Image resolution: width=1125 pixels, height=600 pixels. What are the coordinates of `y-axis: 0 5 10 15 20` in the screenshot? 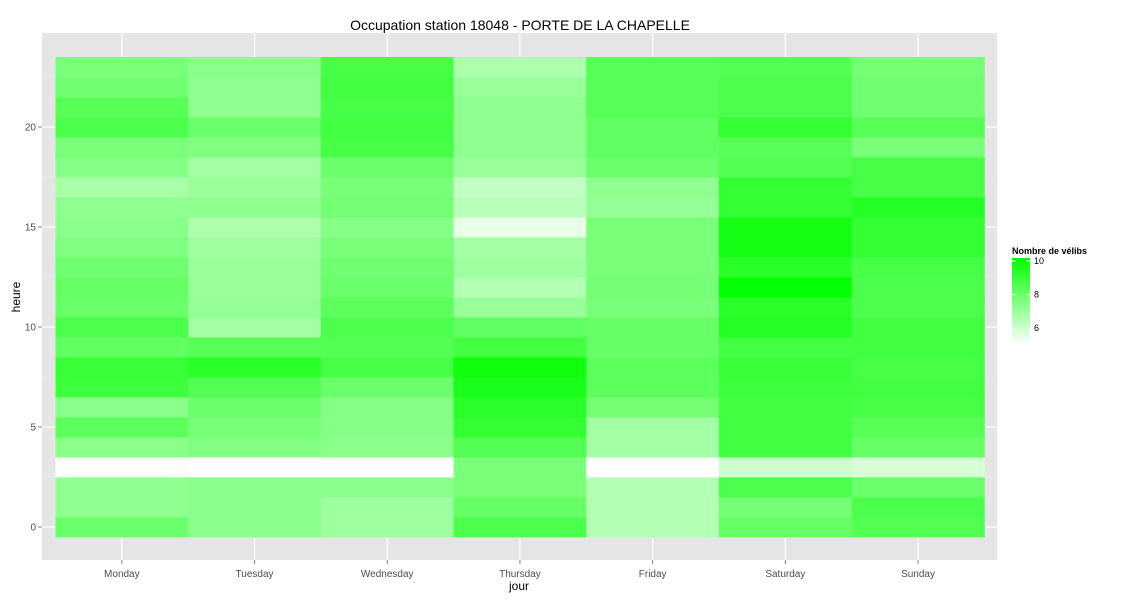 It's located at (33, 328).